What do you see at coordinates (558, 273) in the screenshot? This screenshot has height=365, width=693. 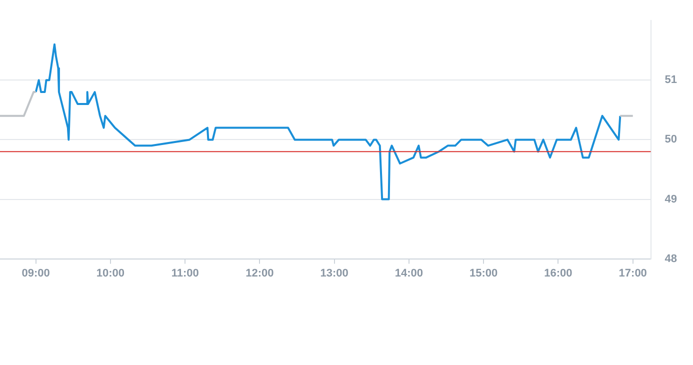 I see `x-tick-label: 16:00` at bounding box center [558, 273].